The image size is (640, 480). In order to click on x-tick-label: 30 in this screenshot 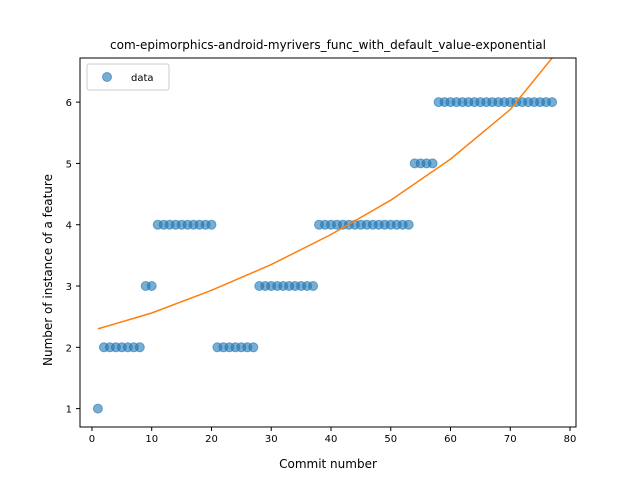, I will do `click(271, 439)`.